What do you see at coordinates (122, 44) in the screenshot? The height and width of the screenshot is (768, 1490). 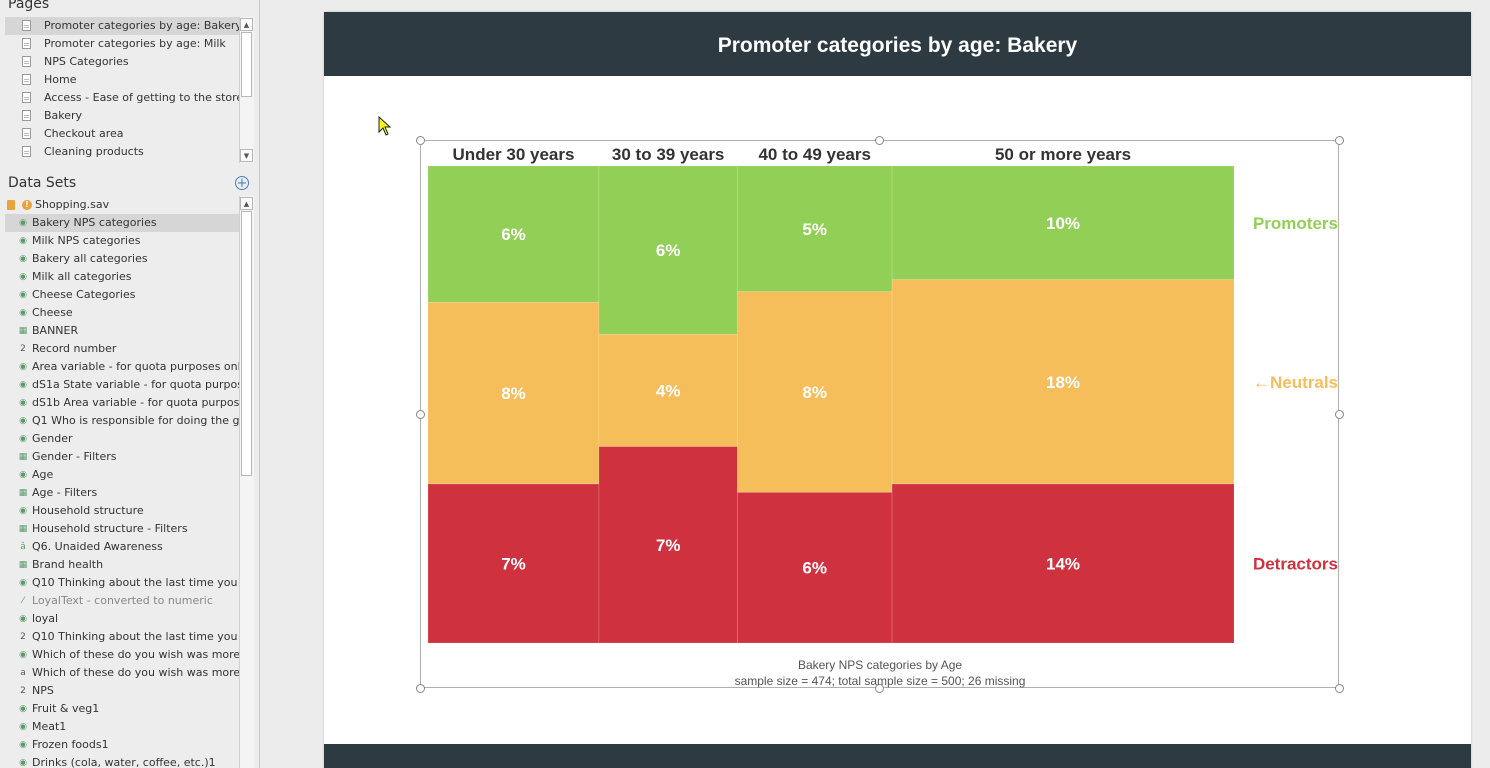 I see `page-list-item: Promoter categories by age: Milk` at bounding box center [122, 44].